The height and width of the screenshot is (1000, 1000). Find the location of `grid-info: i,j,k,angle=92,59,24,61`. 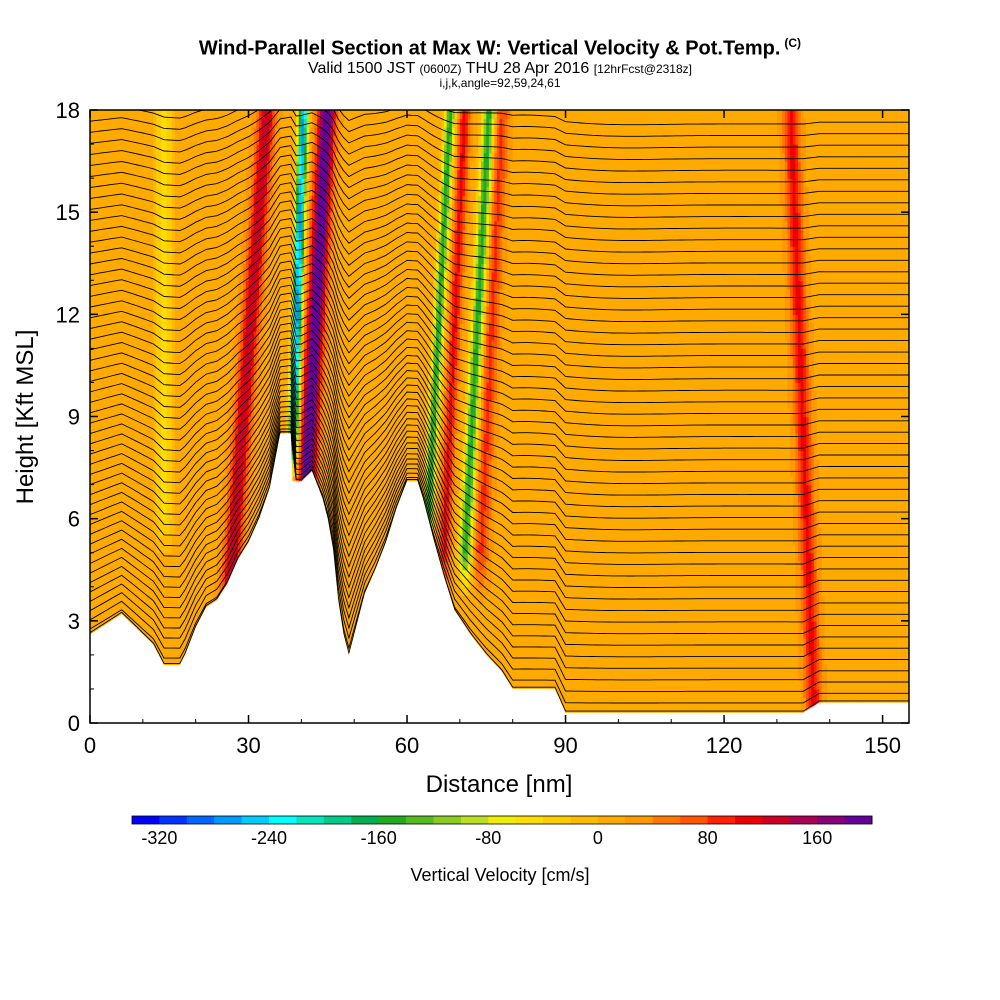

grid-info: i,j,k,angle=92,59,24,61 is located at coordinates (500, 83).